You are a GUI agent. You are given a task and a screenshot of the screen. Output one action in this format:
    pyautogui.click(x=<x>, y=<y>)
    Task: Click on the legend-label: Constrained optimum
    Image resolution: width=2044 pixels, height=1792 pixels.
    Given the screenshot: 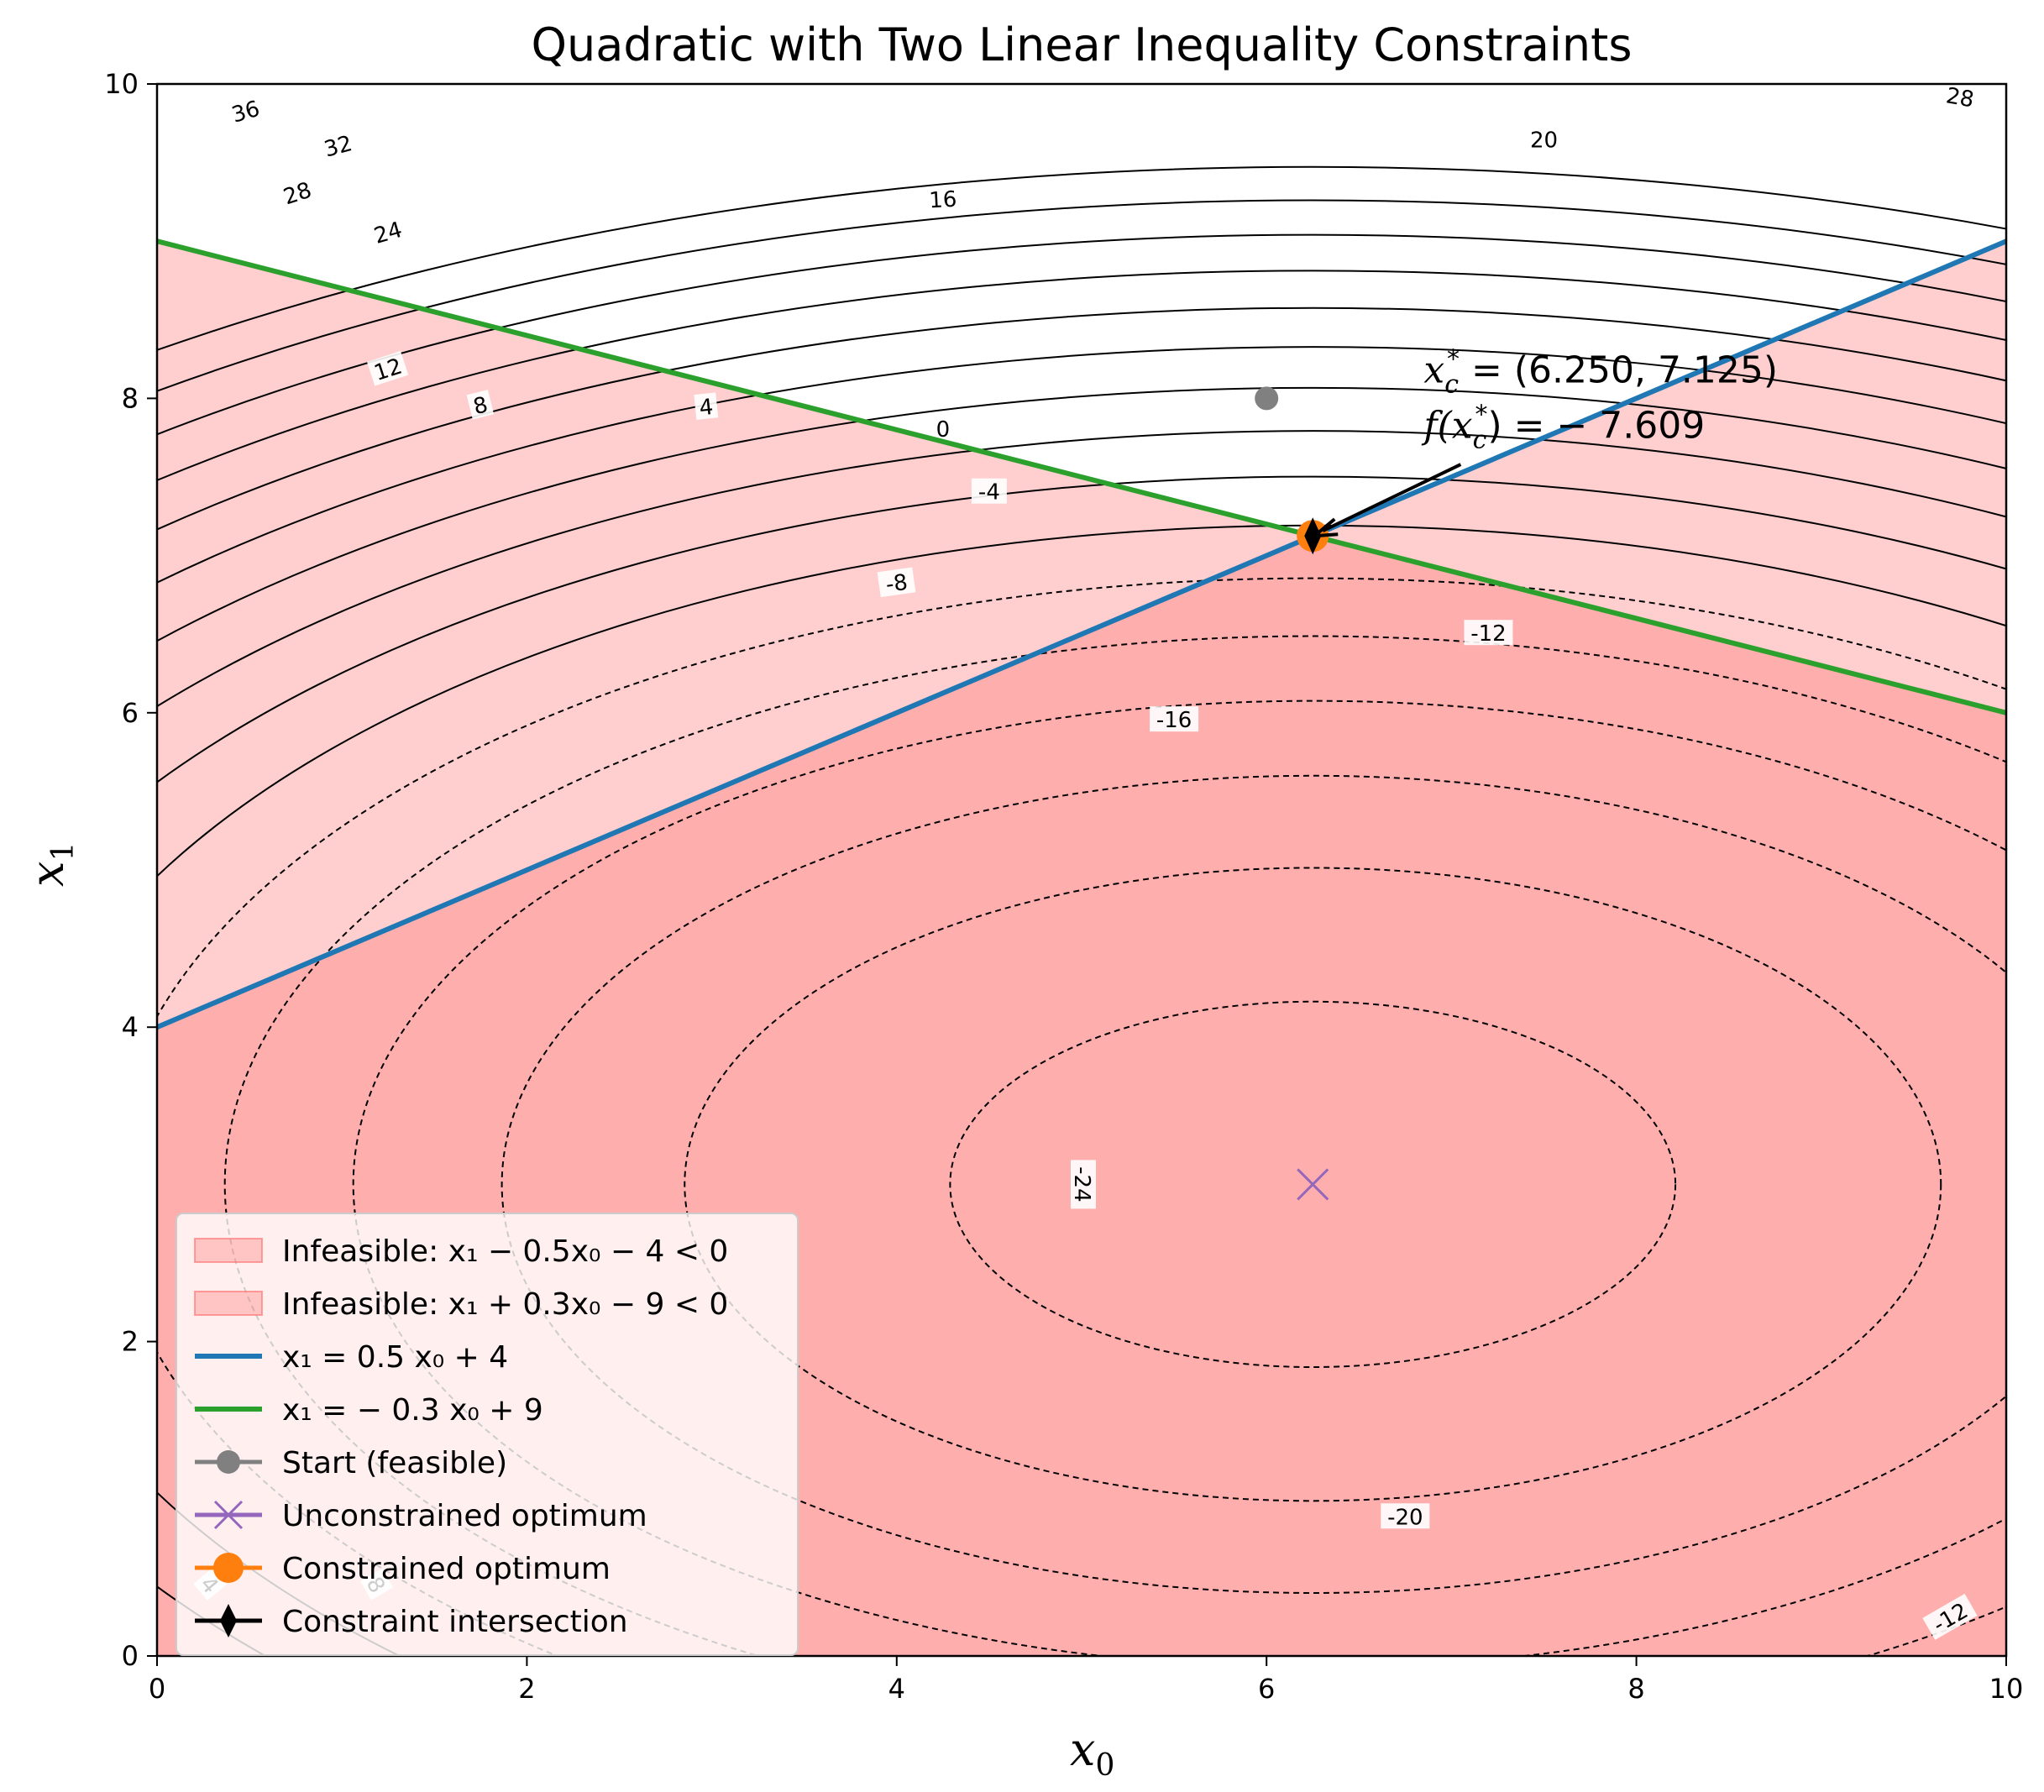 What is the action you would take?
    pyautogui.click(x=446, y=1569)
    